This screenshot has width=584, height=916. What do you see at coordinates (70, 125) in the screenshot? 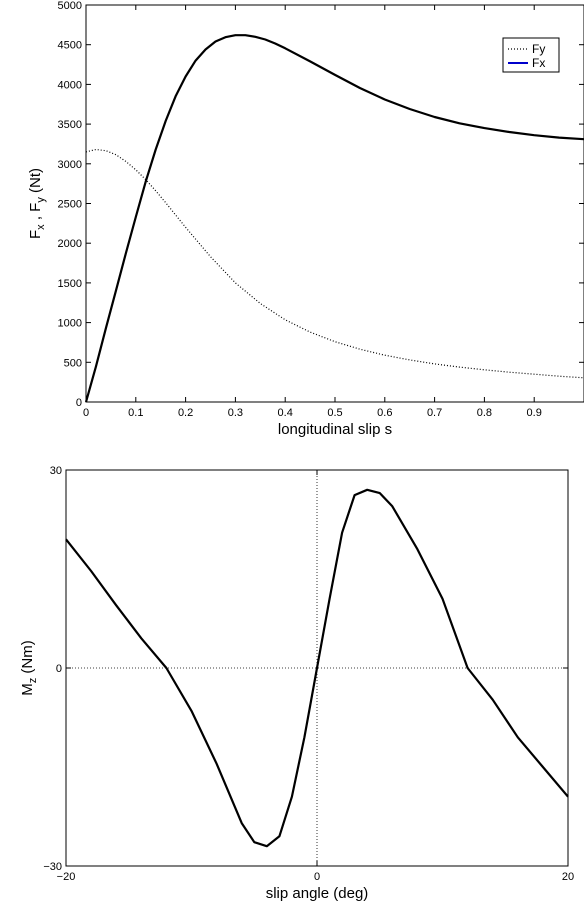
I see `y-tick-label: 3500` at bounding box center [70, 125].